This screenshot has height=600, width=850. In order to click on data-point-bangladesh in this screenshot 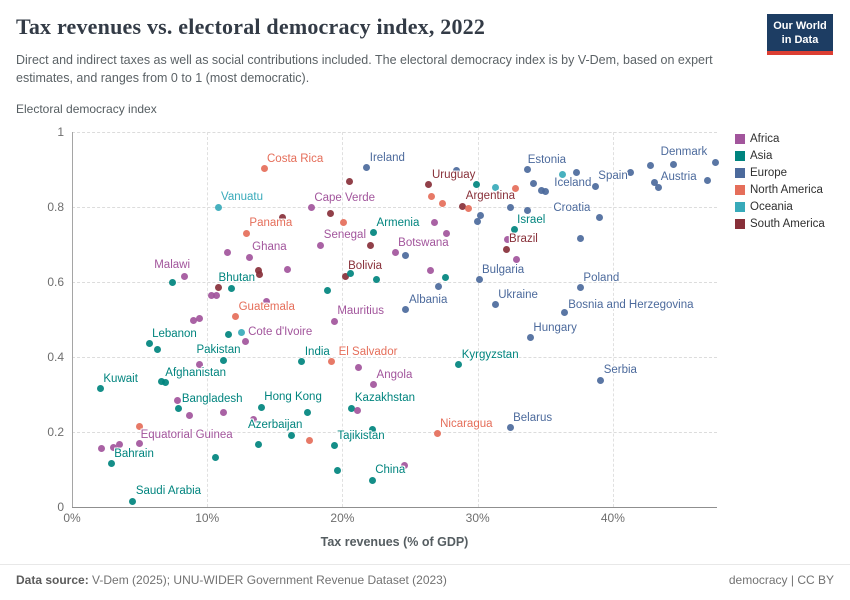, I will do `click(179, 409)`.